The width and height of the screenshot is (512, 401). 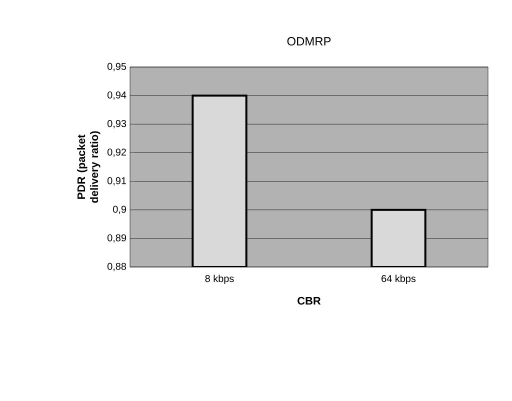 What do you see at coordinates (116, 267) in the screenshot?
I see `y-tick-label: 0,88` at bounding box center [116, 267].